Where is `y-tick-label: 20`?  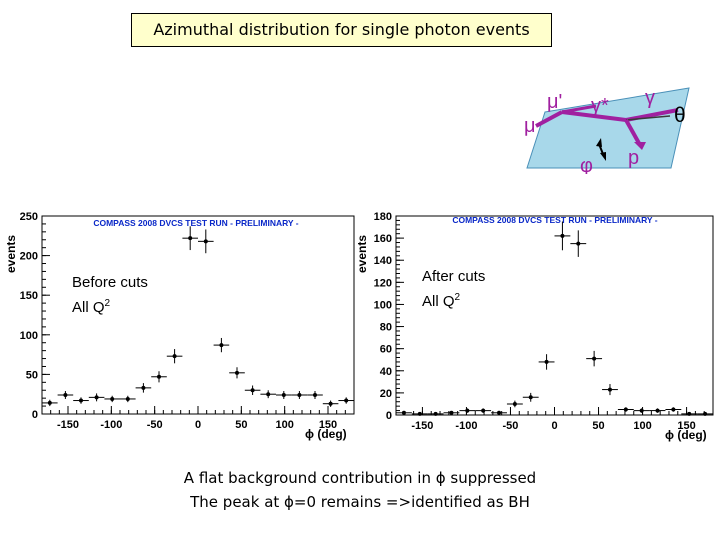 y-tick-label: 20 is located at coordinates (386, 394).